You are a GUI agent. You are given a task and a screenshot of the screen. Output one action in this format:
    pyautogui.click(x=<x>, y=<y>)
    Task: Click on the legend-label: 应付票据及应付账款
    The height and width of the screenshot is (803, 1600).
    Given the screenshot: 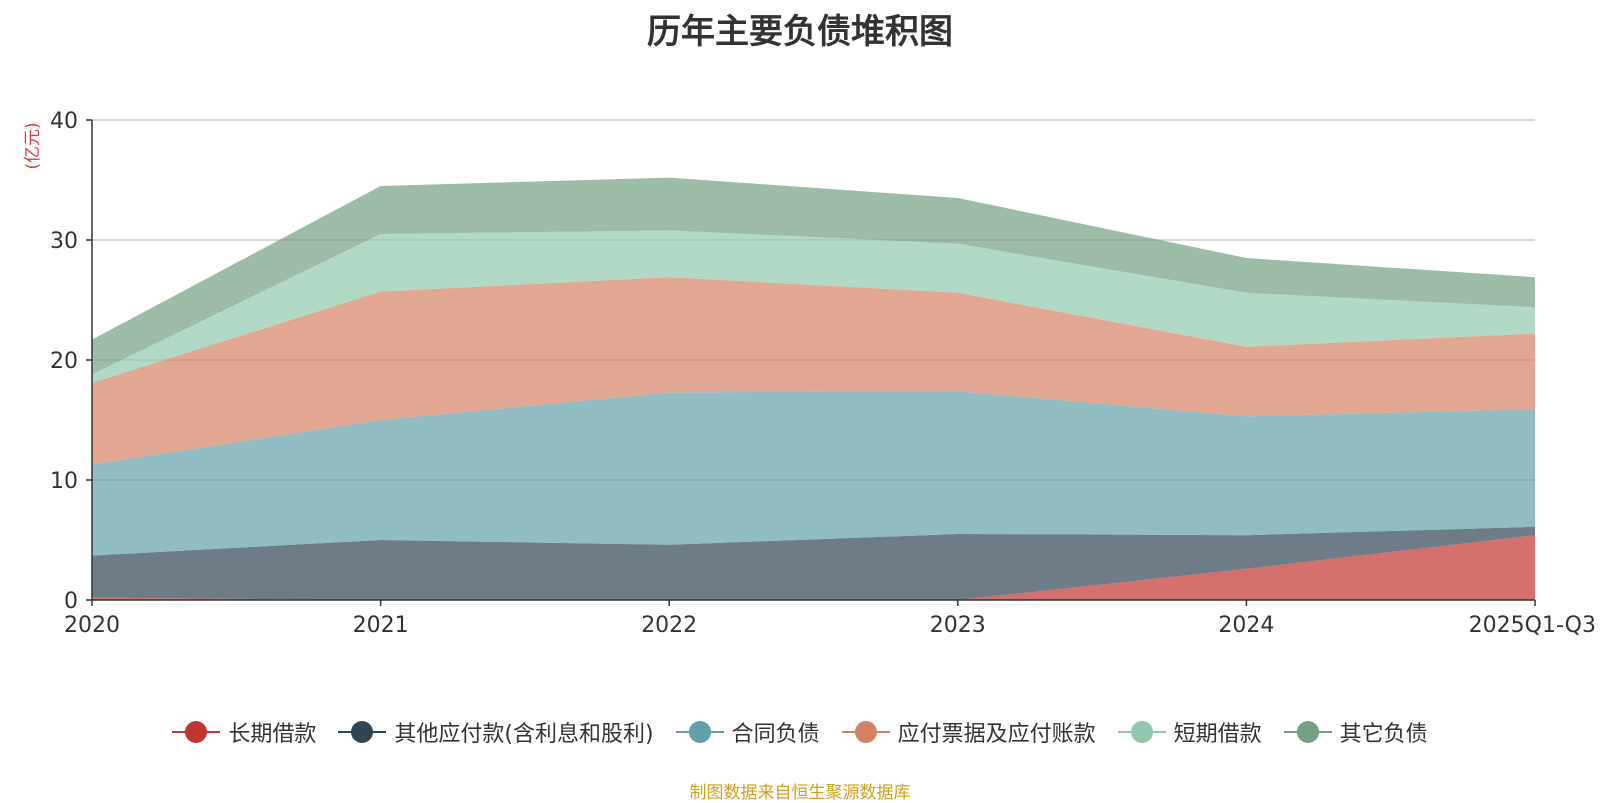 What is the action you would take?
    pyautogui.click(x=996, y=734)
    